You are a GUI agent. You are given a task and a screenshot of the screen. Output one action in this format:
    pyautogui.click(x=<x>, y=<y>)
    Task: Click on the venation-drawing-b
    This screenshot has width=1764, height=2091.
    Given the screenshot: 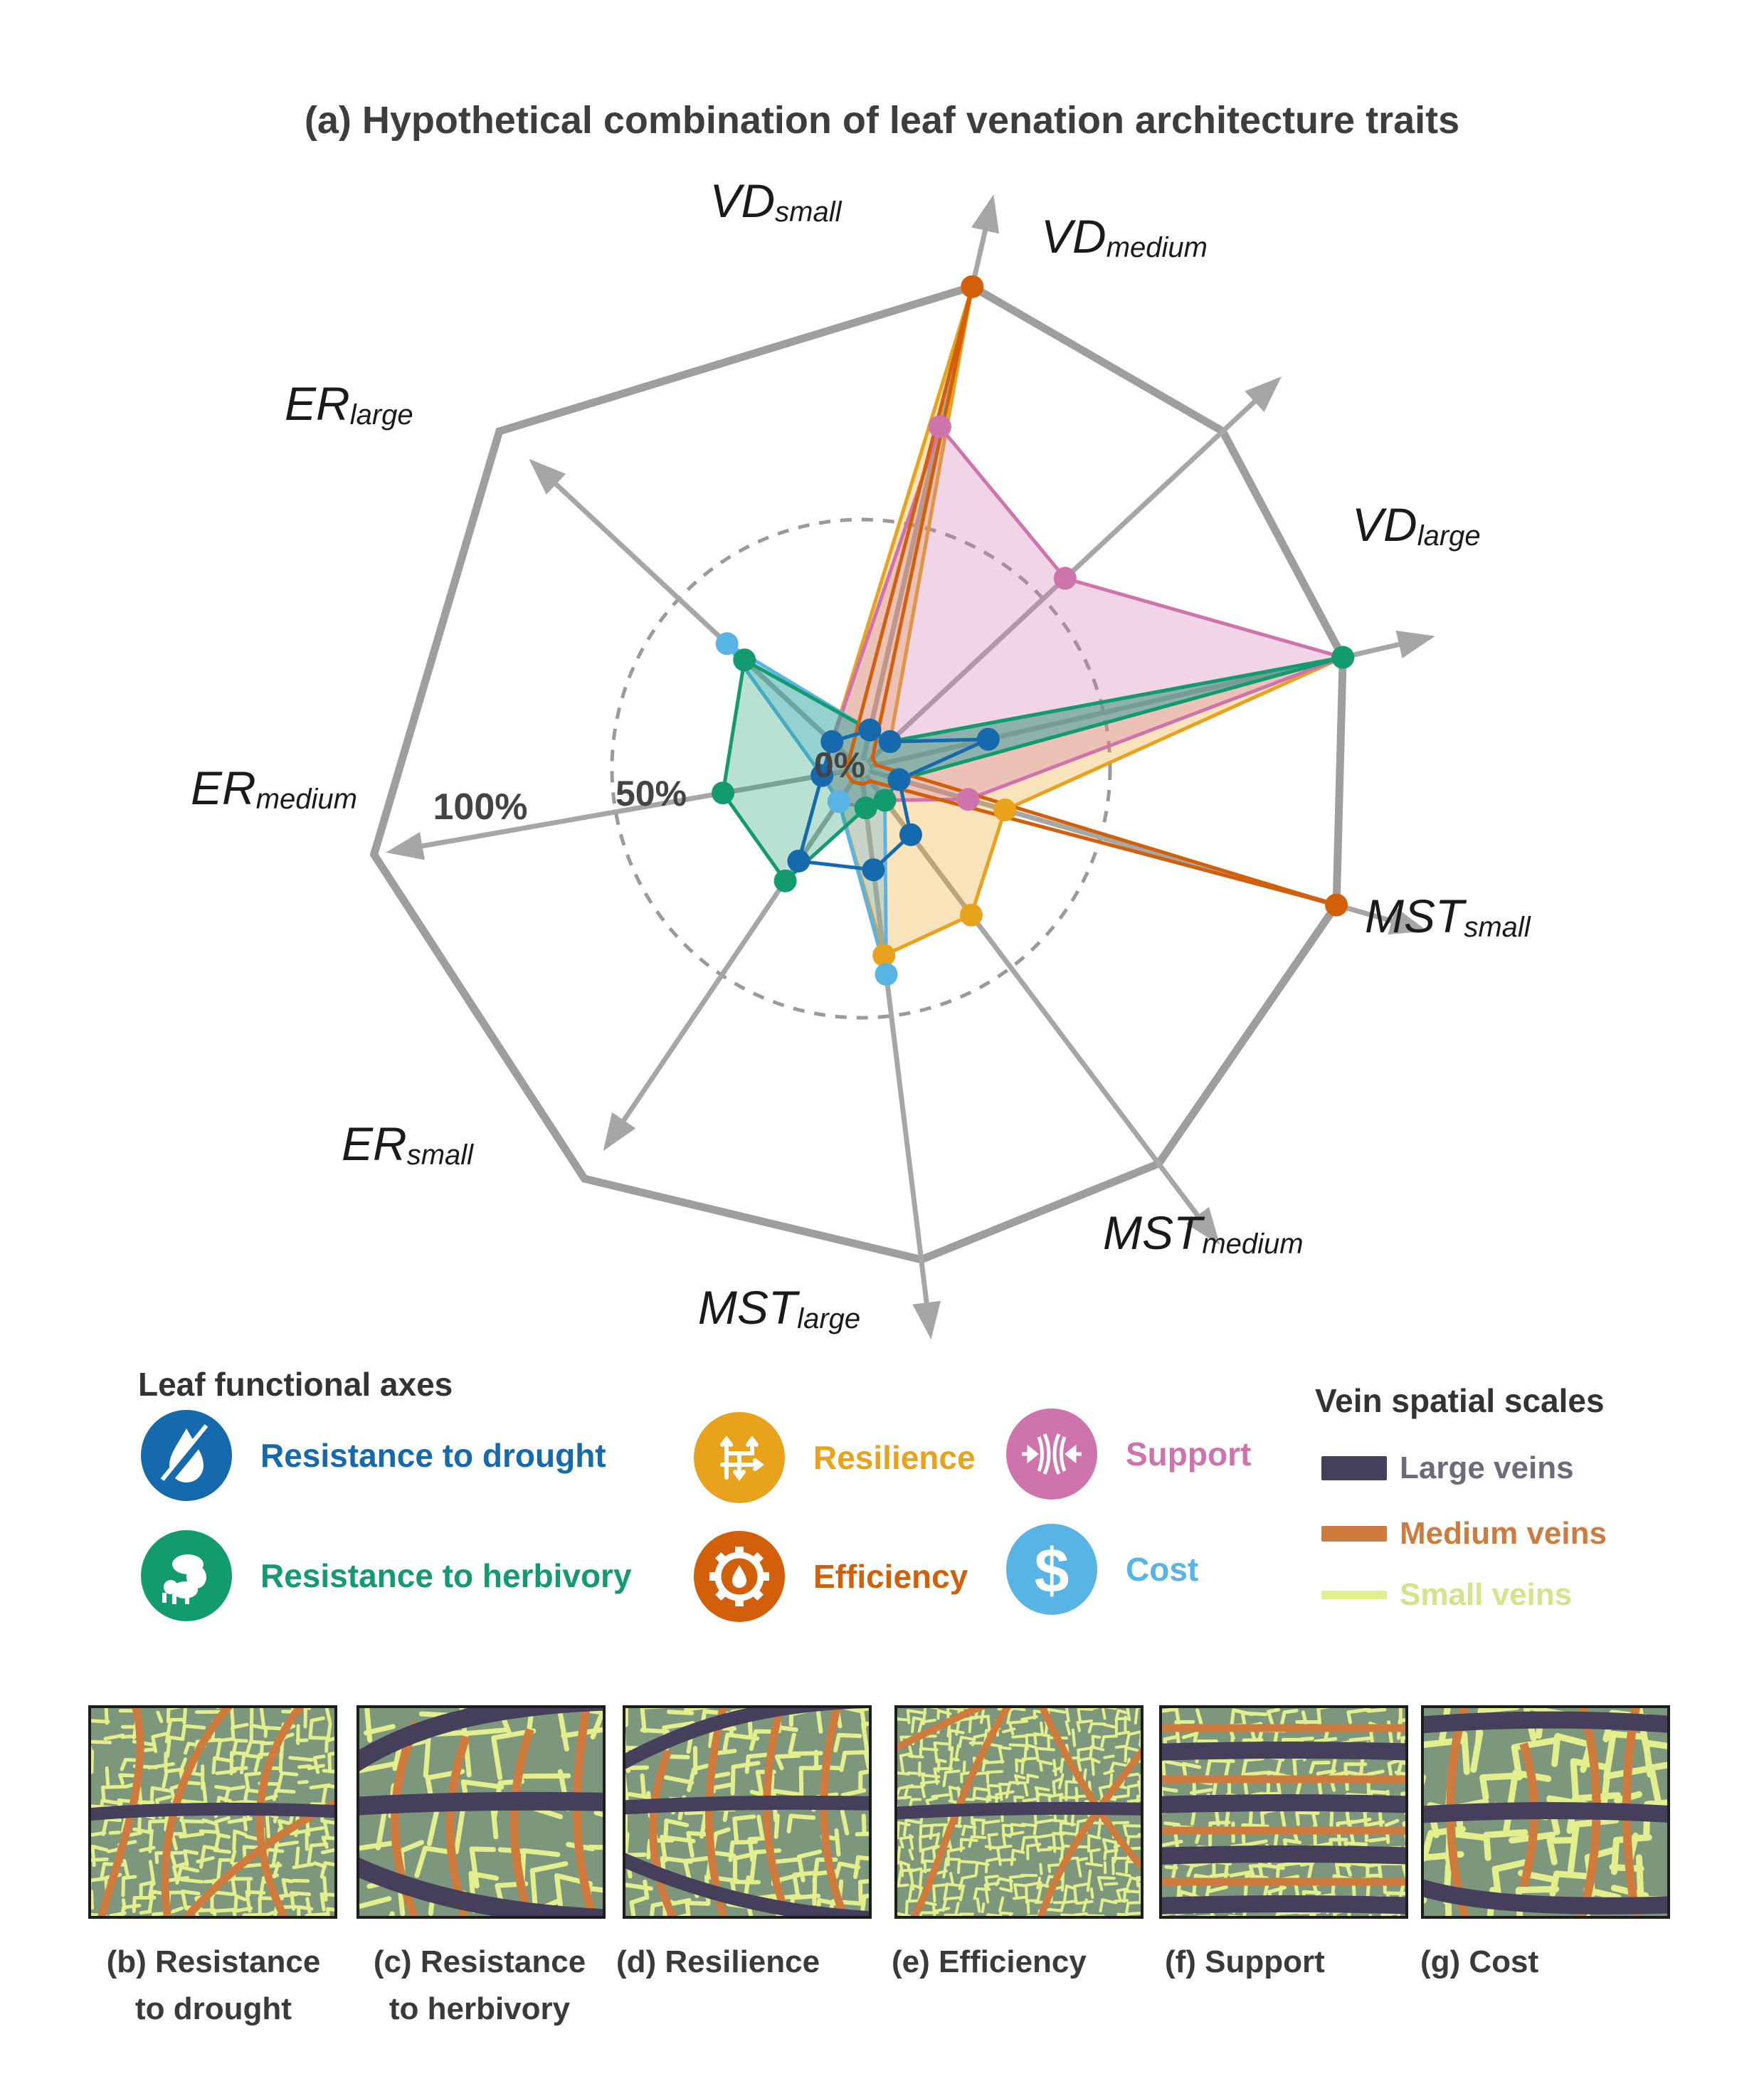 What is the action you would take?
    pyautogui.click(x=212, y=1812)
    